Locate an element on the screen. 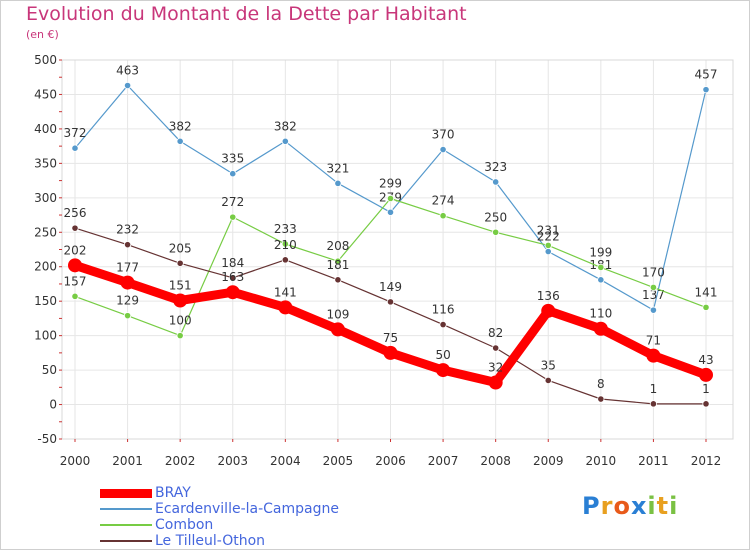  data-label-bray: 110 is located at coordinates (600, 314).